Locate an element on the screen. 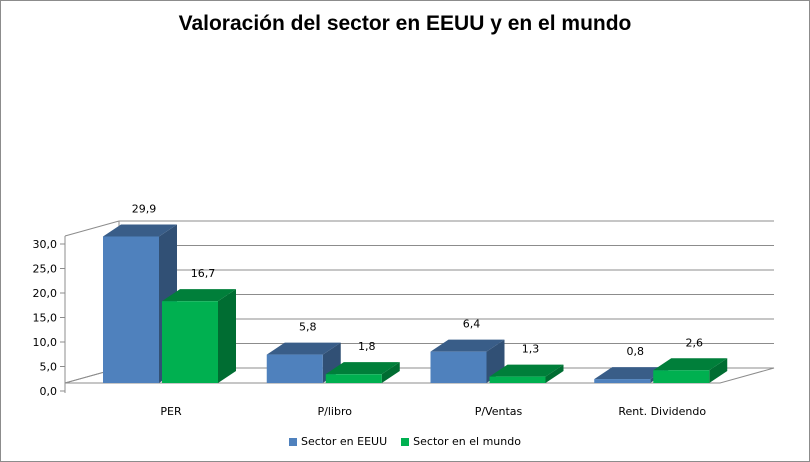 This screenshot has height=462, width=810. data-label-2-2: 1,8 is located at coordinates (367, 346).